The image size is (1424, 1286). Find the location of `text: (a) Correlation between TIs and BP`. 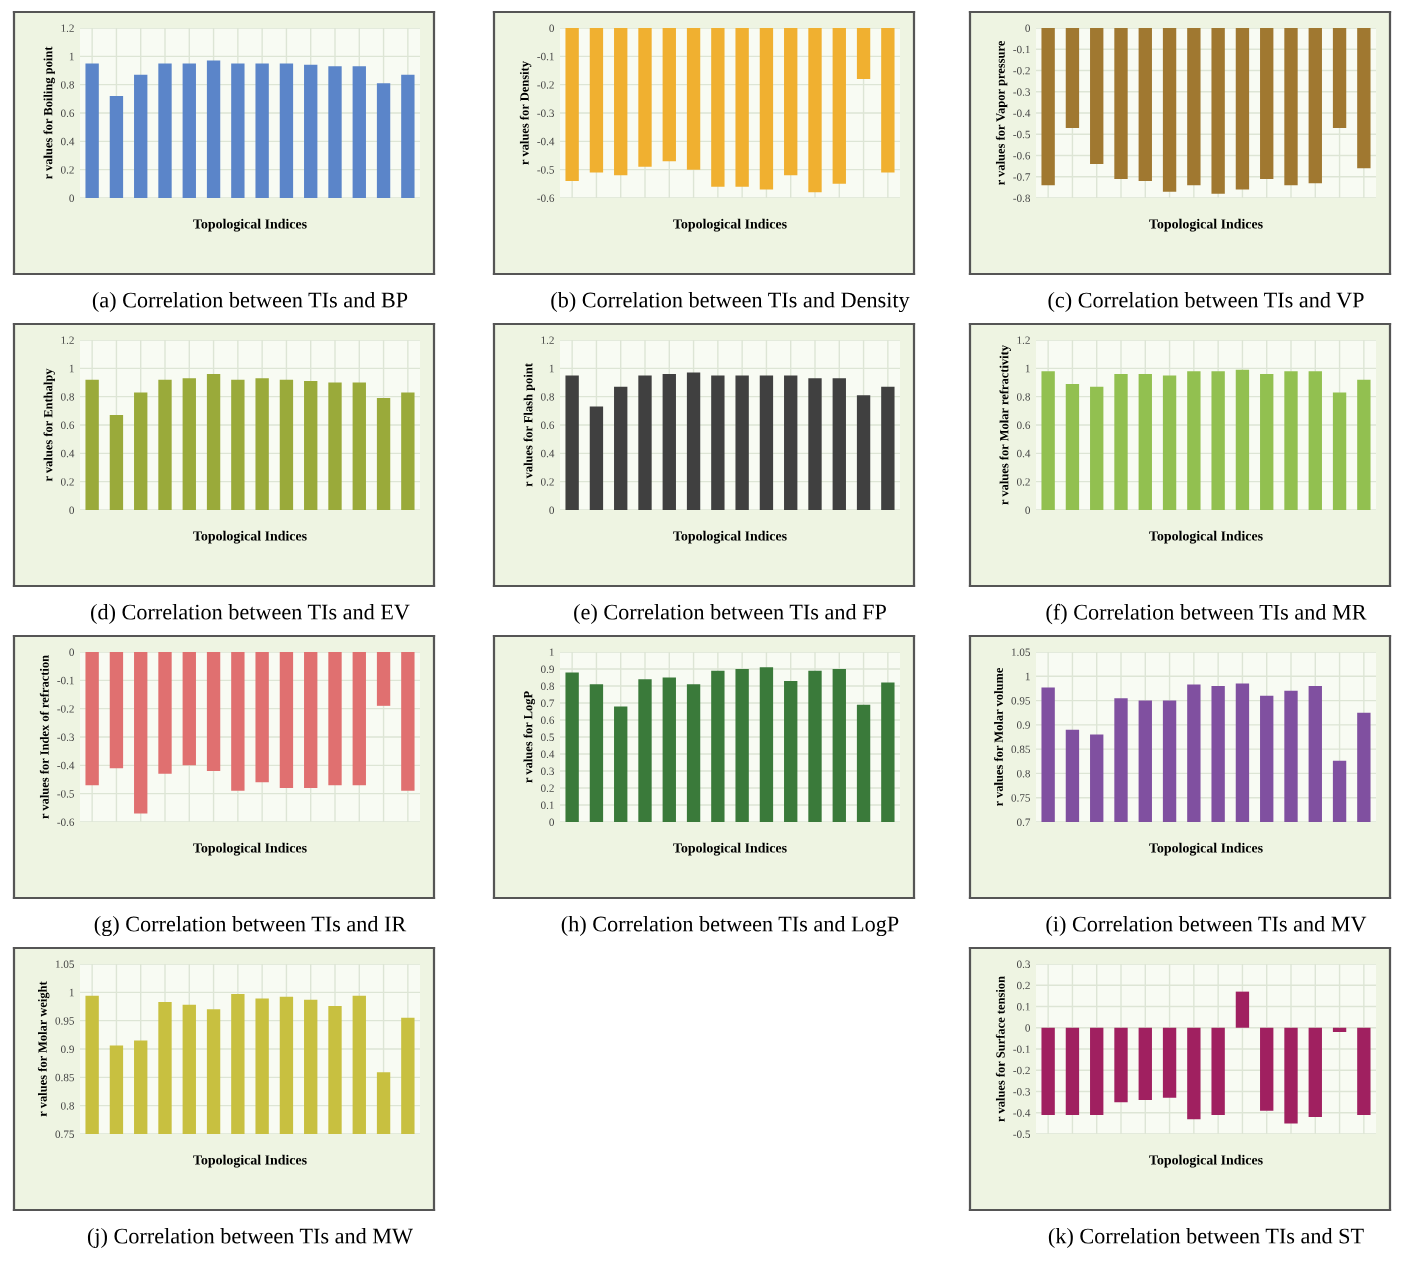

text: (a) Correlation between TIs and BP is located at coordinates (250, 302).